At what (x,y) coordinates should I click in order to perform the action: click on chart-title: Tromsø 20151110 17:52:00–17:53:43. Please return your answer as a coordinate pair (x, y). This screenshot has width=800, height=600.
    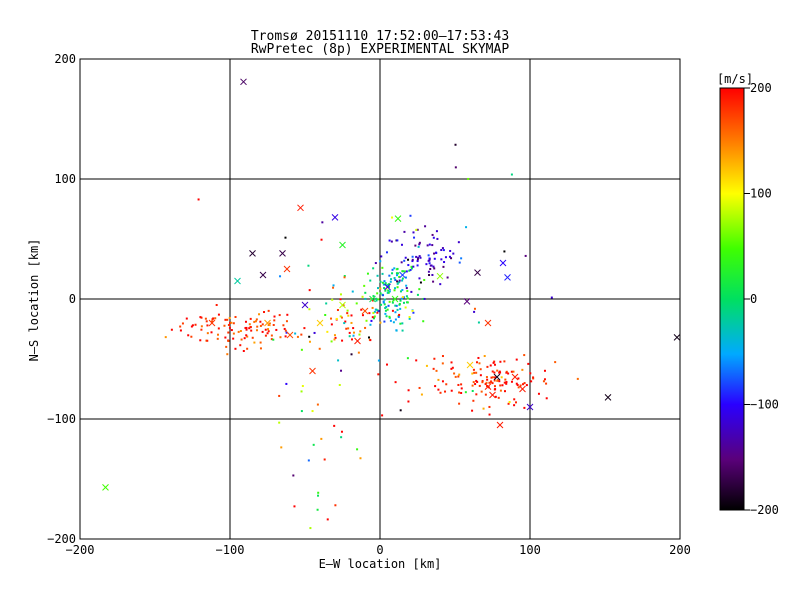
    Looking at the image, I should click on (380, 36).